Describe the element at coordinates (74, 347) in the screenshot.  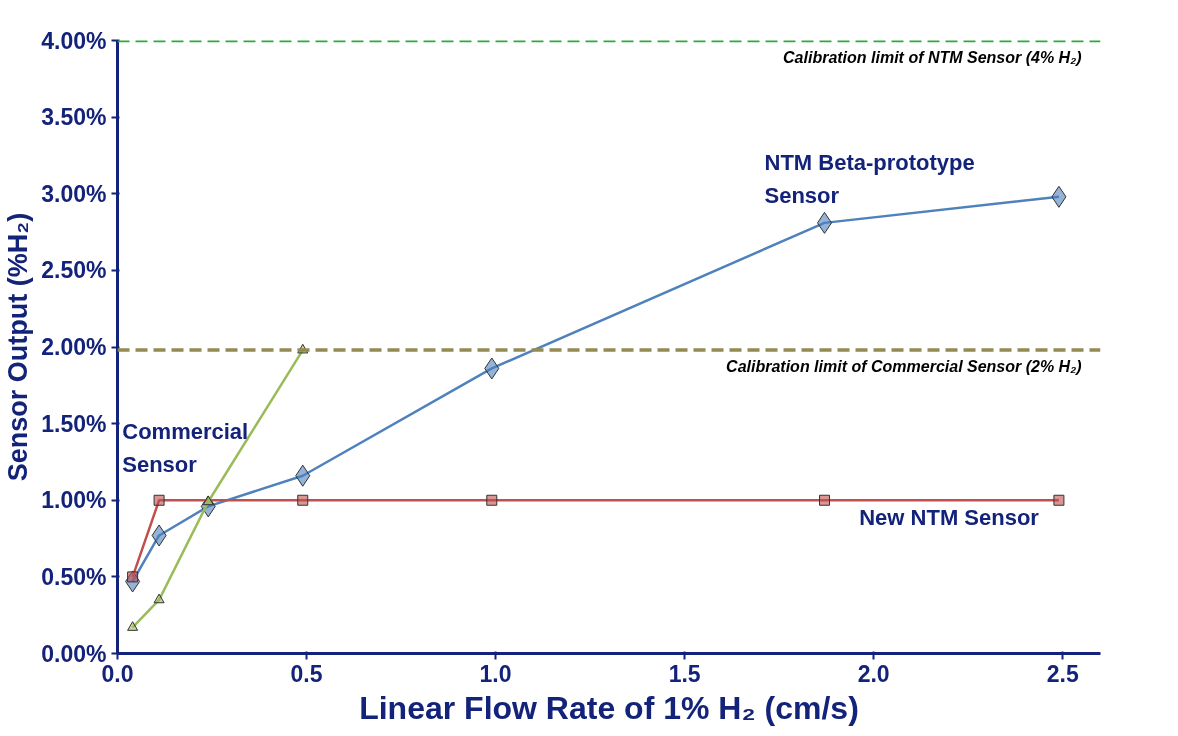
I see `y-tick-label: 2.00%` at that location.